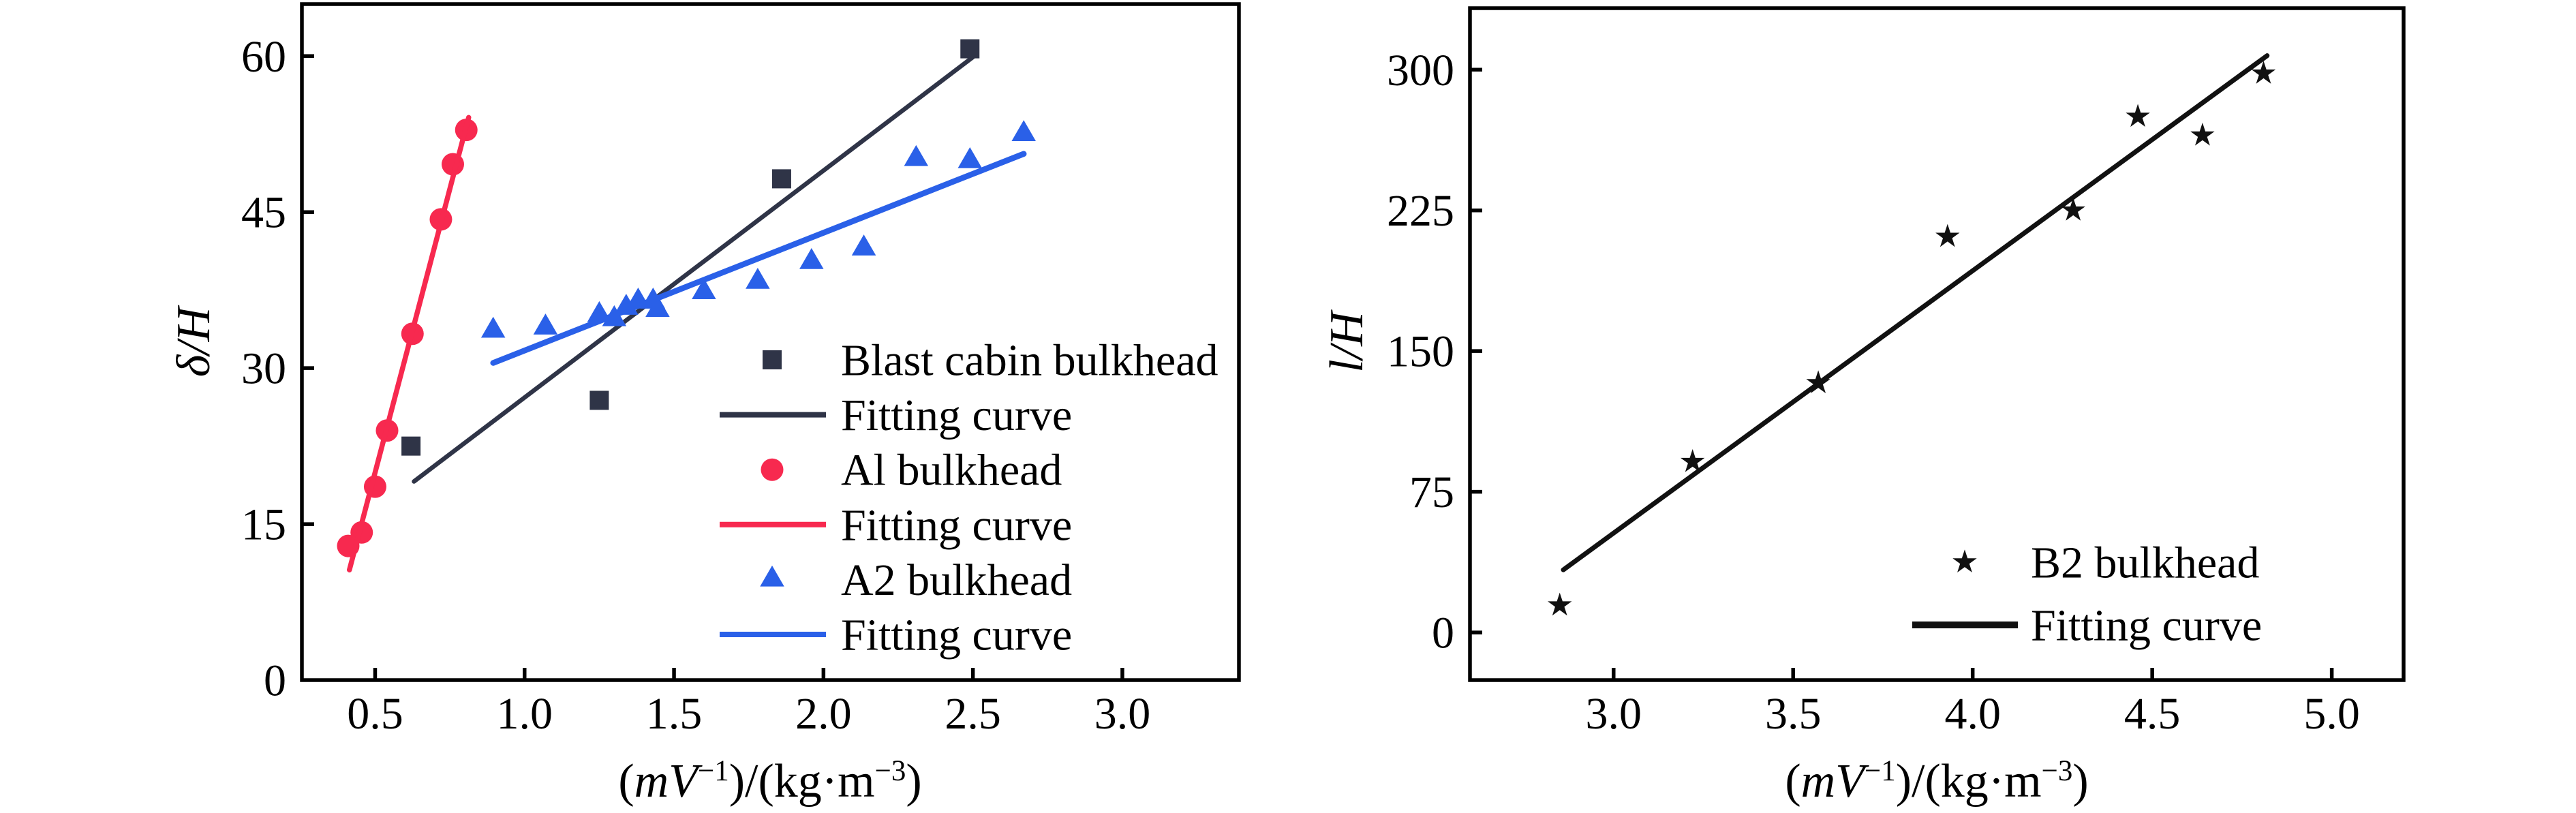 Image resolution: width=2576 pixels, height=813 pixels. What do you see at coordinates (2331, 714) in the screenshot?
I see `x-tick-label: 5.0` at bounding box center [2331, 714].